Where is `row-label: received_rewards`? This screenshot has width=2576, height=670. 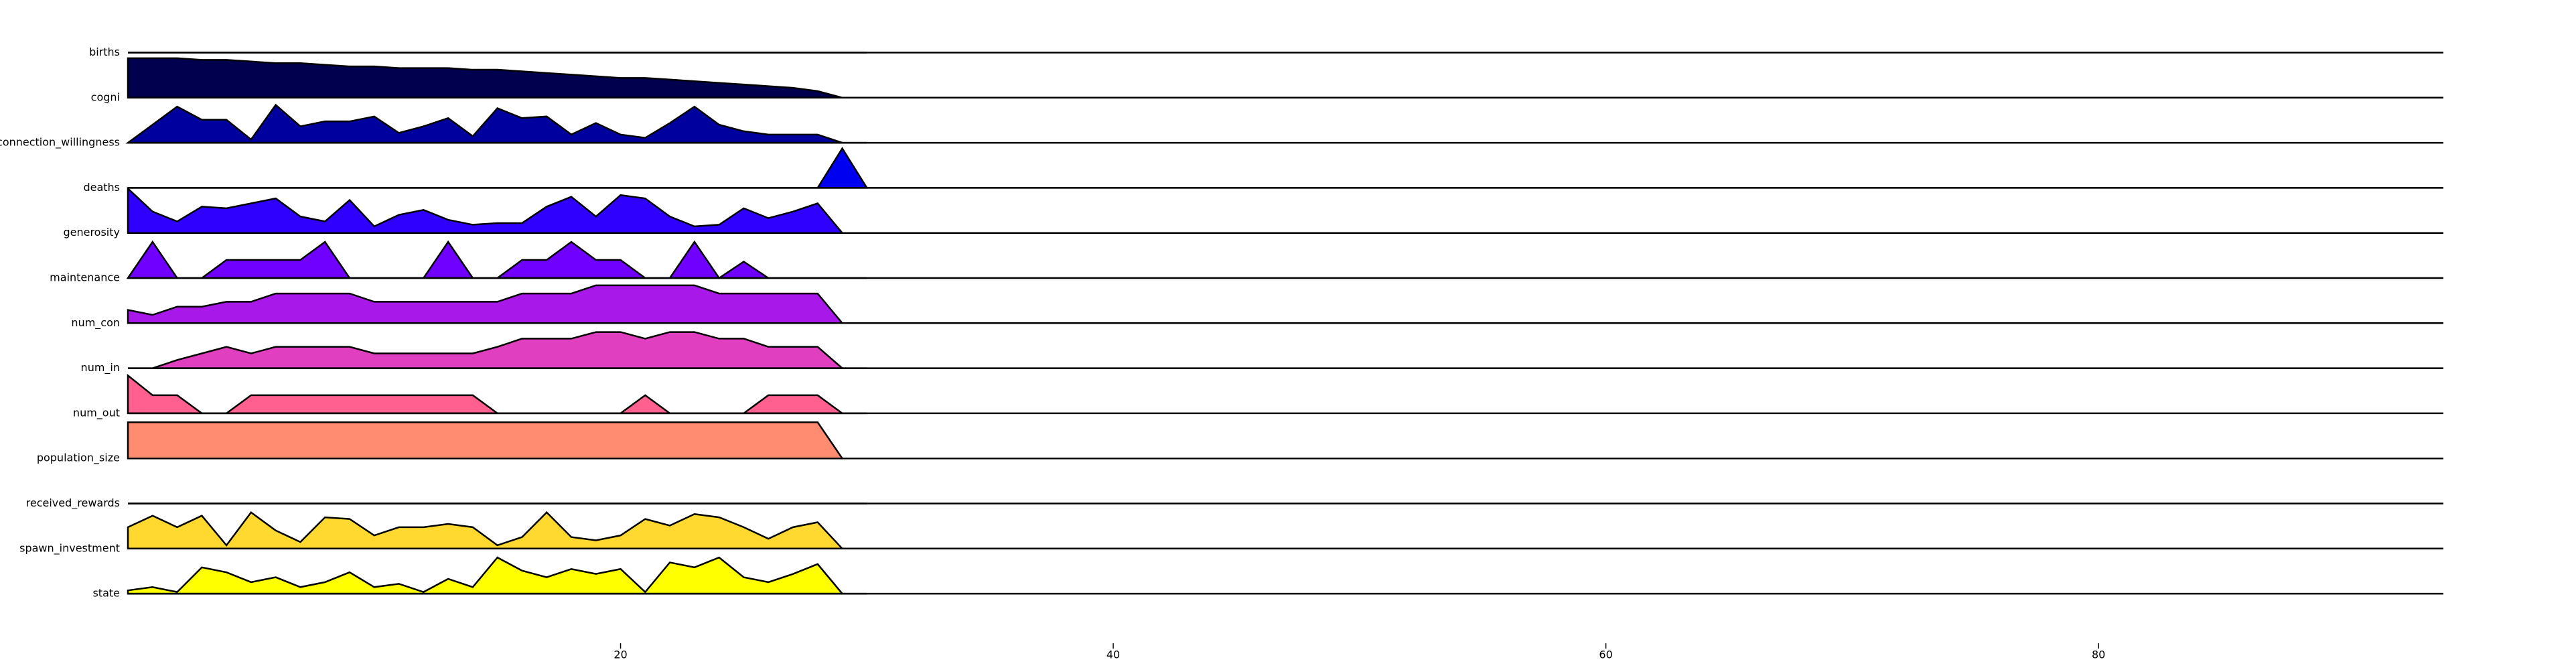 row-label: received_rewards is located at coordinates (73, 503).